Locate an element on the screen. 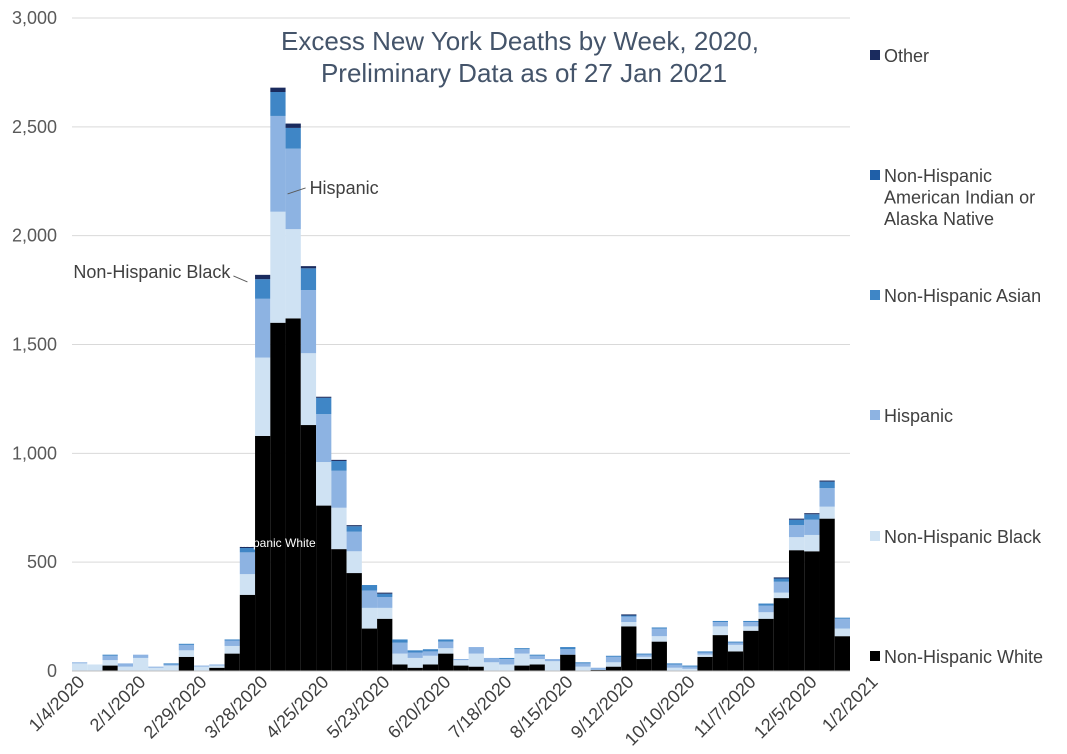 The height and width of the screenshot is (754, 1067). legend-label: Non-Hispanic is located at coordinates (938, 176).